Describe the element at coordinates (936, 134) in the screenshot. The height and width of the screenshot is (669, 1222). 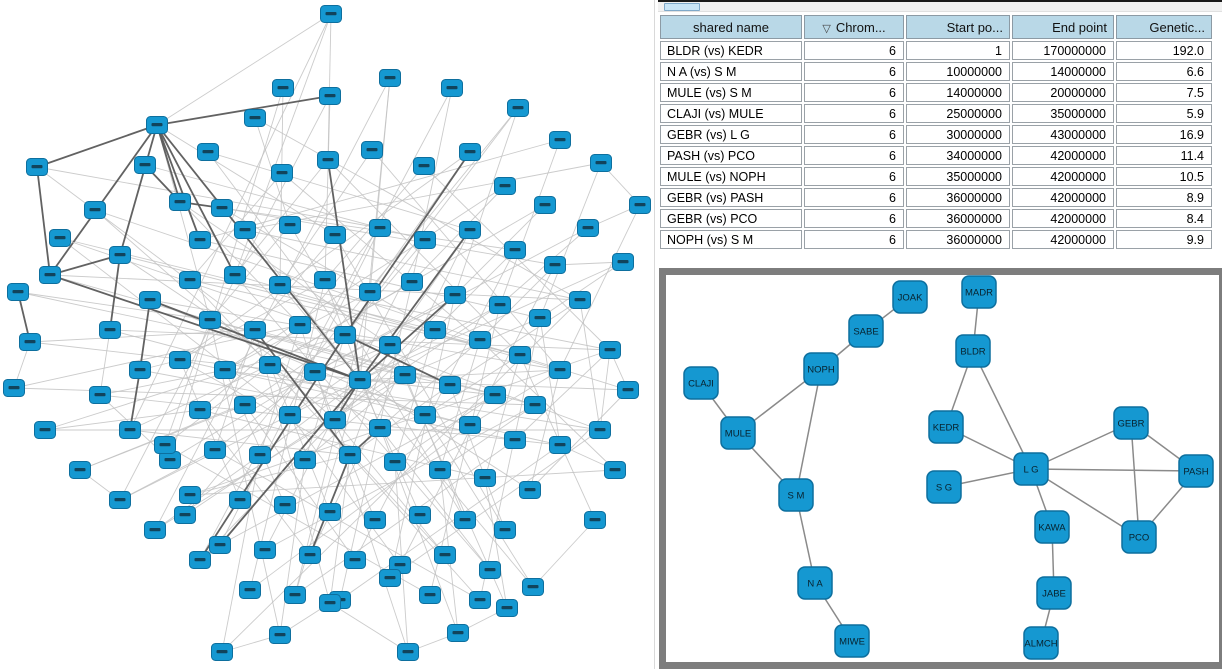
I see `table-row: GEBR (vs) L G 6 30000000 43000000 16.9` at that location.